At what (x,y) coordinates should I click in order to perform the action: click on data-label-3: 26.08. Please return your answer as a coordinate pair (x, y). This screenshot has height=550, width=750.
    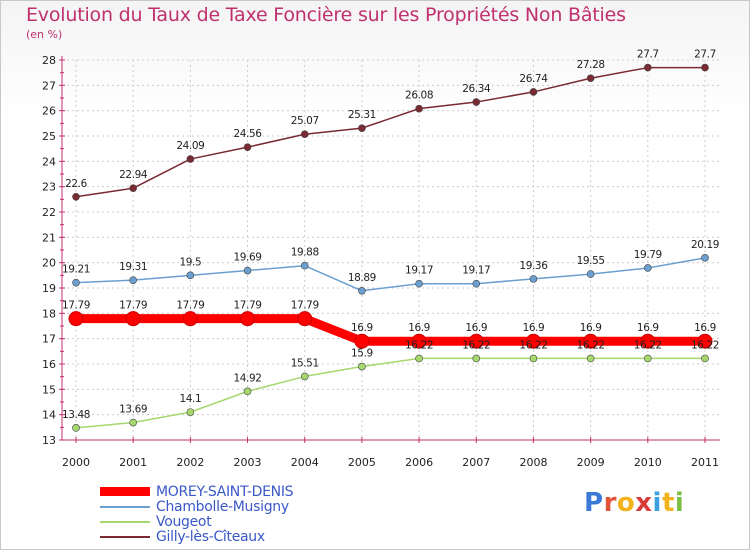
    Looking at the image, I should click on (419, 96).